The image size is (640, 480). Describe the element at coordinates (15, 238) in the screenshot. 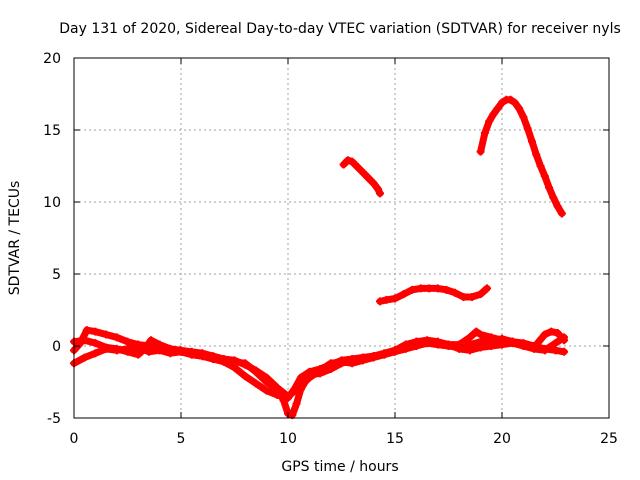

I see `y-axis-label: SDTVAR / TECUs` at that location.